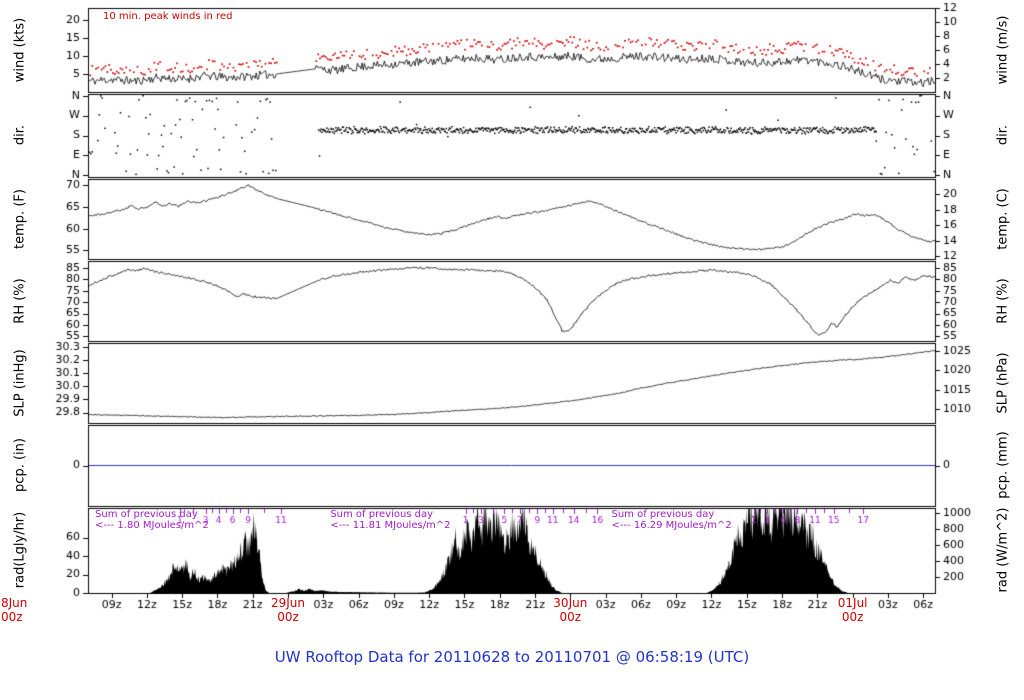  Describe the element at coordinates (20, 219) in the screenshot. I see `axis-label-temp-left: temp. (F)` at that location.